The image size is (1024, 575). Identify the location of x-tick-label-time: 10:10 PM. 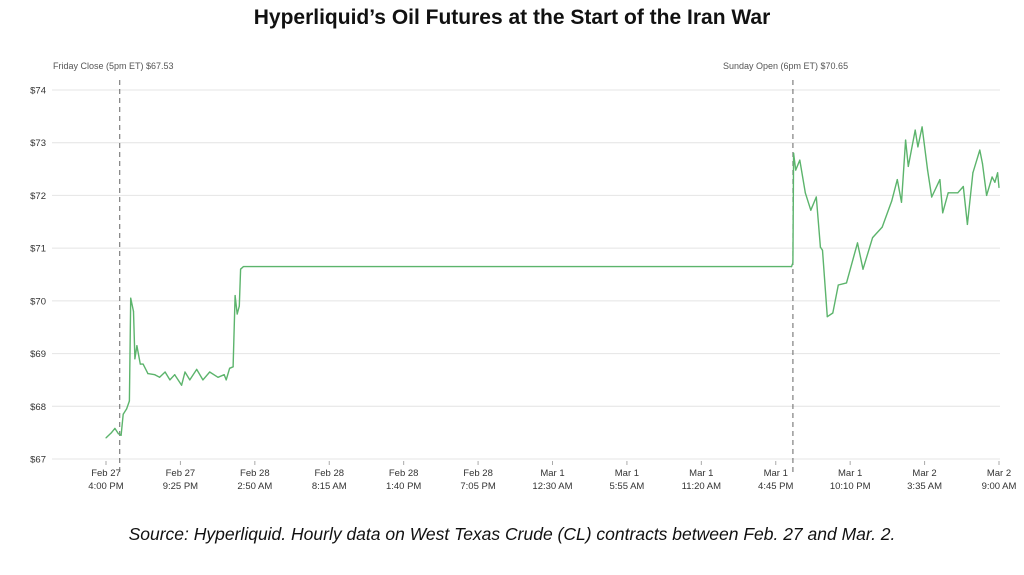
(850, 486).